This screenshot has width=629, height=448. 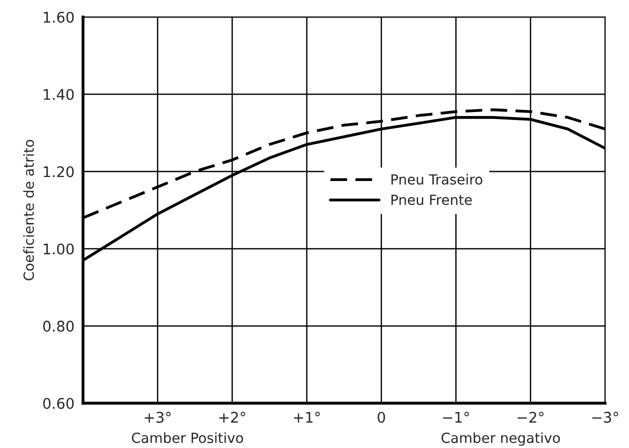 What do you see at coordinates (28, 210) in the screenshot?
I see `y-axis-title: Coeficiente de atrito` at bounding box center [28, 210].